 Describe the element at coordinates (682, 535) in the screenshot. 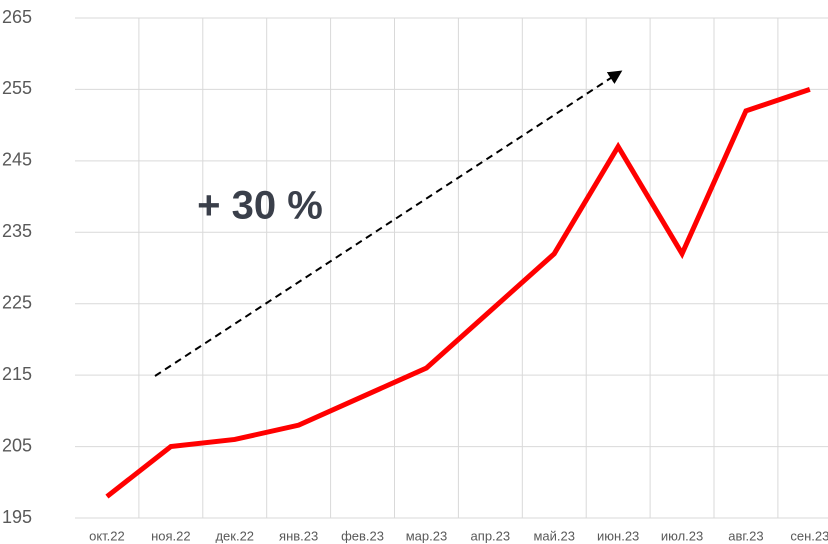

I see `x-tick-label: июл.23` at that location.